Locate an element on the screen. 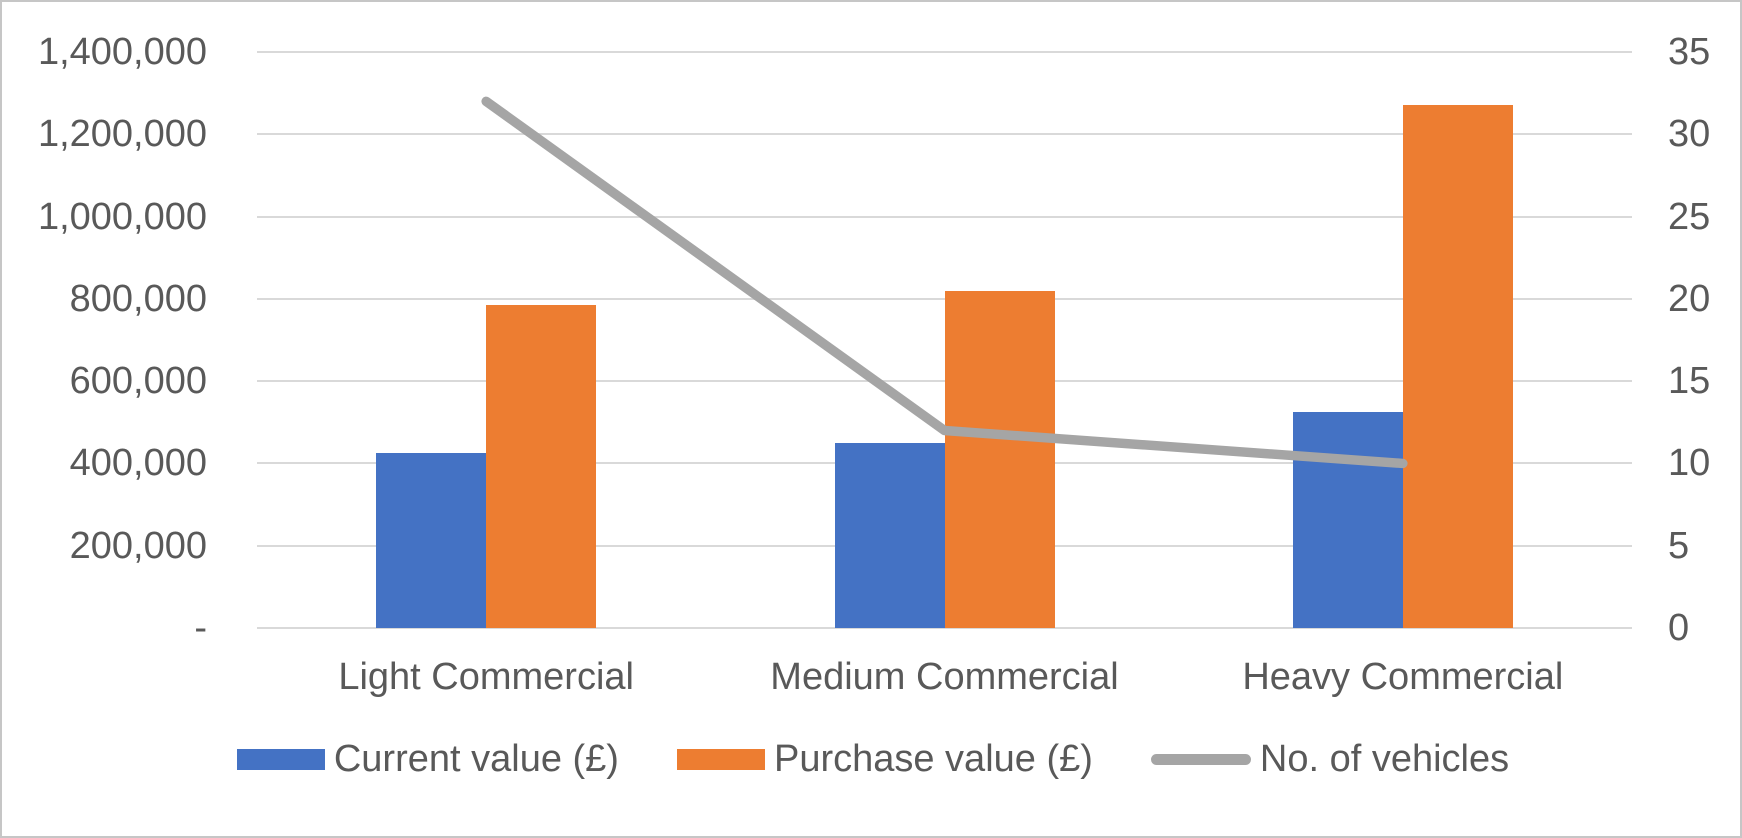  right-axis-tick-label: 20 is located at coordinates (1689, 298).